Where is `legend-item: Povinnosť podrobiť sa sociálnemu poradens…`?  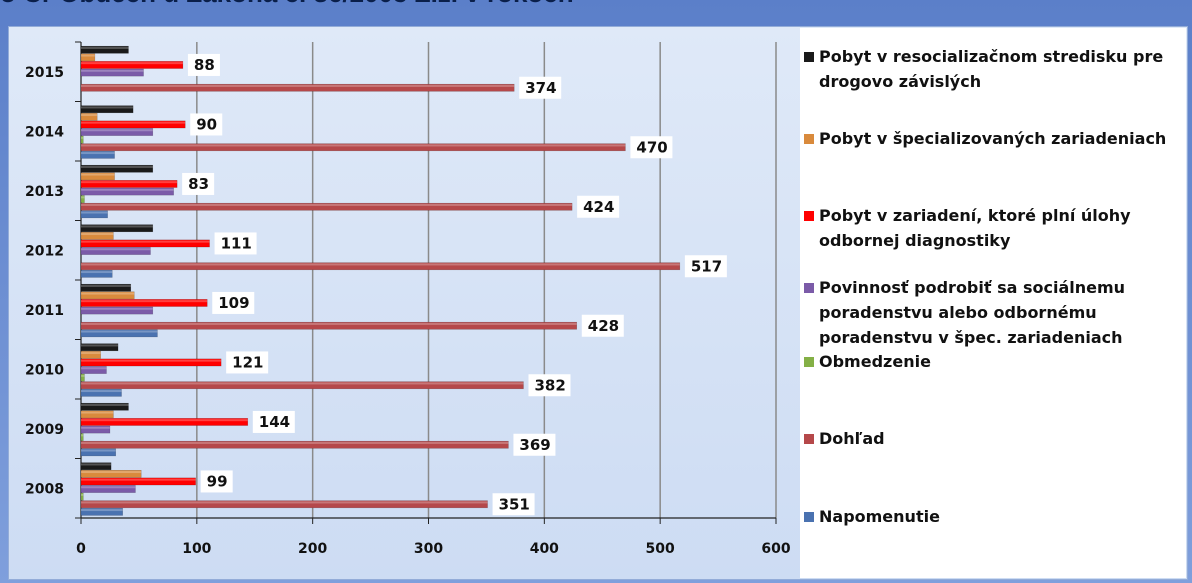
legend-item: Povinnosť podrobiť sa sociálnemu poradens… is located at coordinates (990, 312).